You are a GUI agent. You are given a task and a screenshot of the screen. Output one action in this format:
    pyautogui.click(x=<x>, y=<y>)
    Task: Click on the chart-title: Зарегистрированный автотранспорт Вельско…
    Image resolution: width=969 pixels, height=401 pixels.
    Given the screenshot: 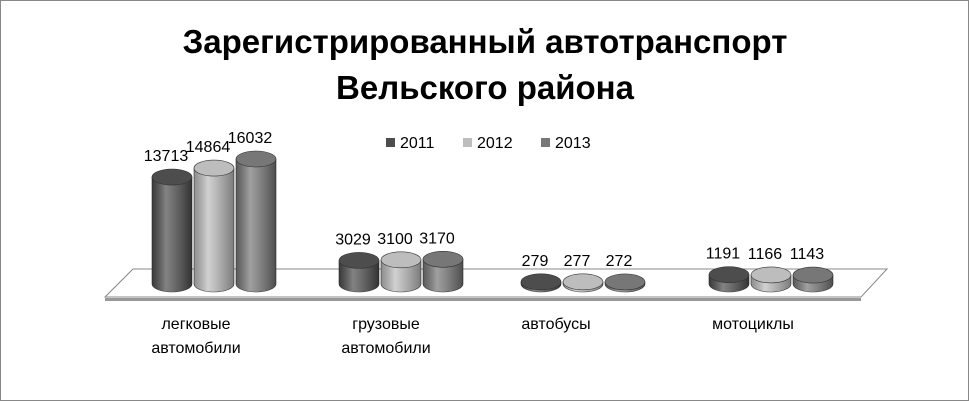 What is the action you would take?
    pyautogui.click(x=485, y=64)
    